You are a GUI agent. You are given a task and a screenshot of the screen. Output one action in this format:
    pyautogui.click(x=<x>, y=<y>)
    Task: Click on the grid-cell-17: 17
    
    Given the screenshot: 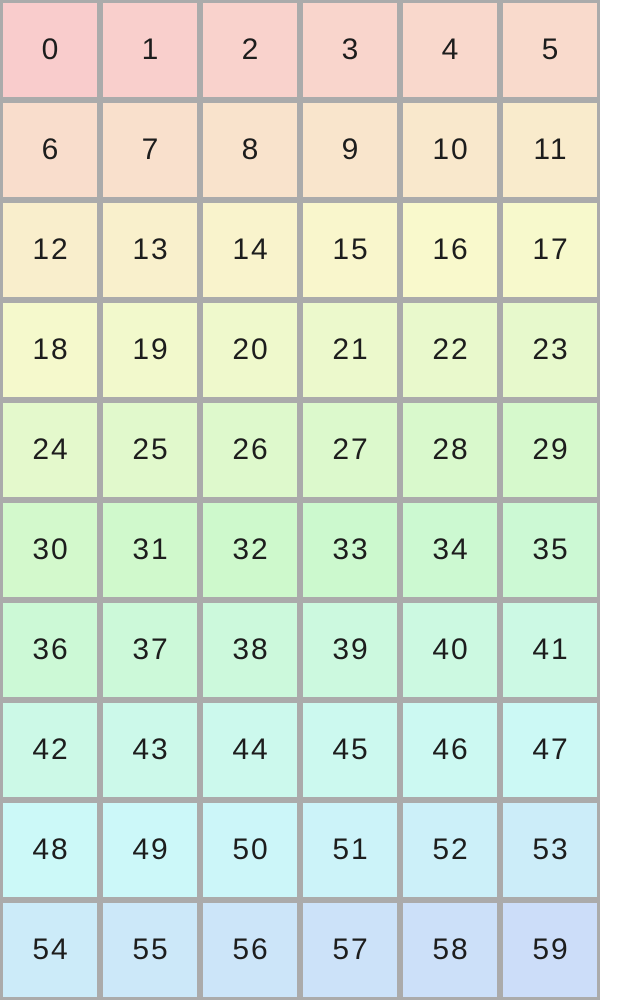 What is the action you would take?
    pyautogui.click(x=550, y=250)
    